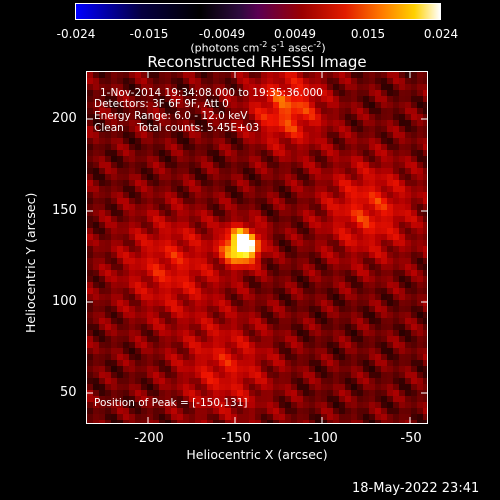 The image size is (500, 500). Describe the element at coordinates (368, 34) in the screenshot. I see `colorbar-tick: 0.015` at that location.